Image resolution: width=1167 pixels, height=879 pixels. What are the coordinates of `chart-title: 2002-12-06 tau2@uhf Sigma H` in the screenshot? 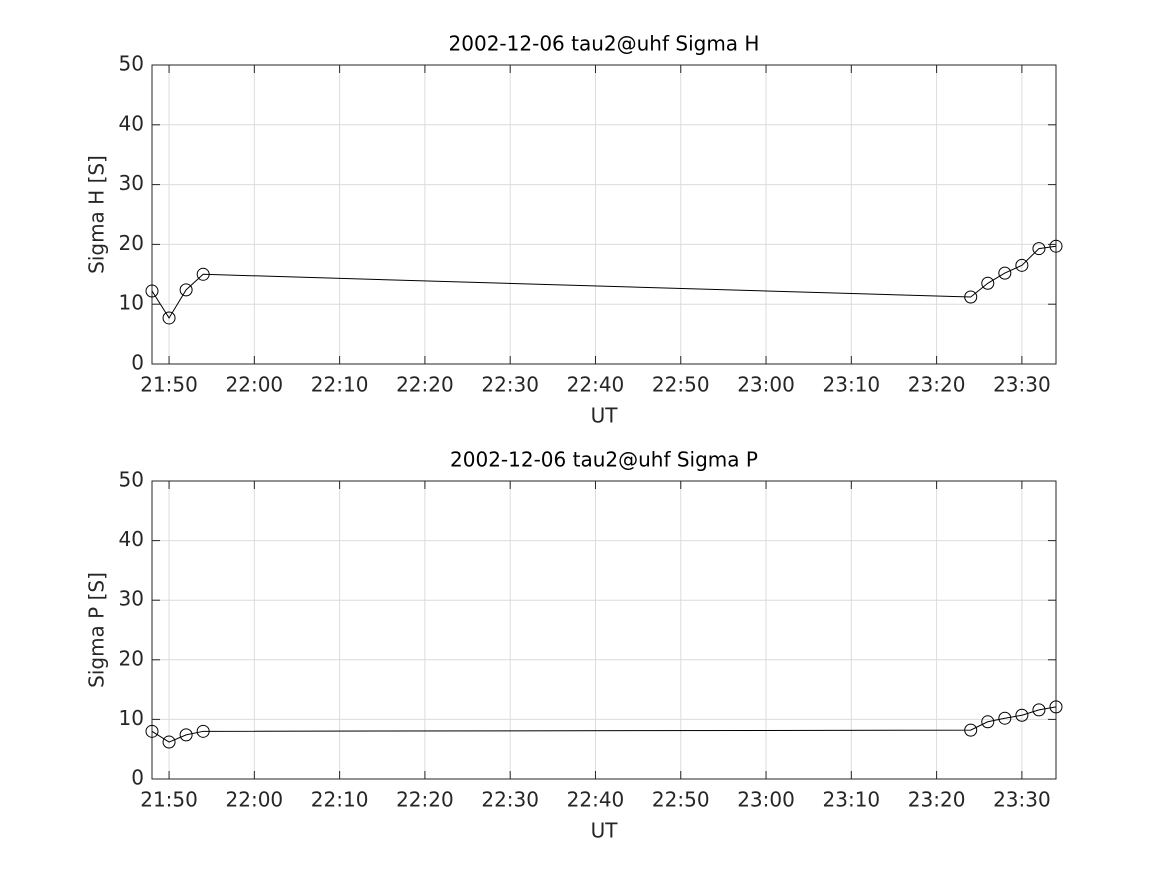 It's located at (604, 44).